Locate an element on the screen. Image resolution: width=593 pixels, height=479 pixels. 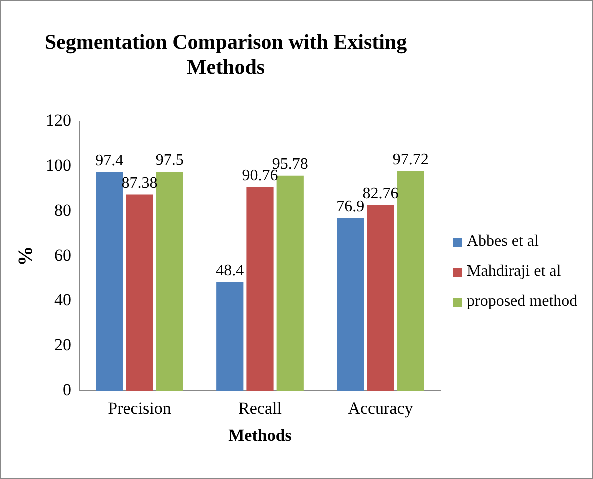
y-tick-label: 80 is located at coordinates (63, 210).